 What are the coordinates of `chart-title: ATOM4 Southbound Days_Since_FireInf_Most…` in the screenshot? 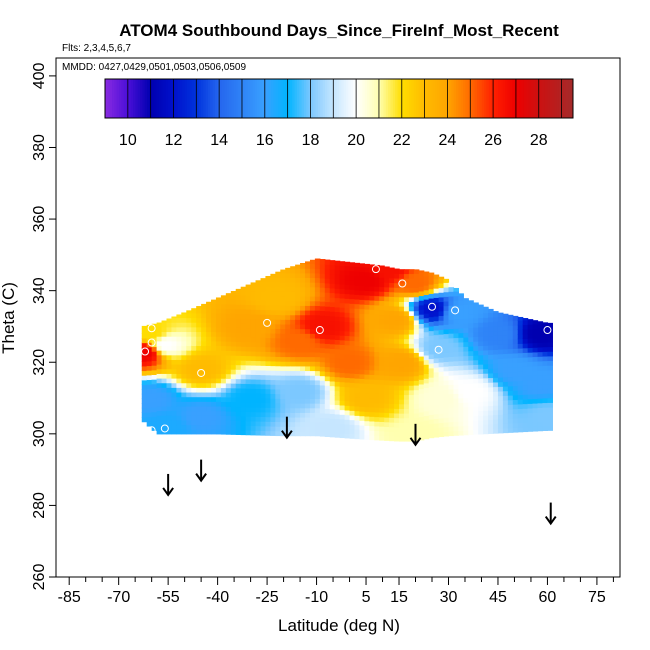 It's located at (339, 30).